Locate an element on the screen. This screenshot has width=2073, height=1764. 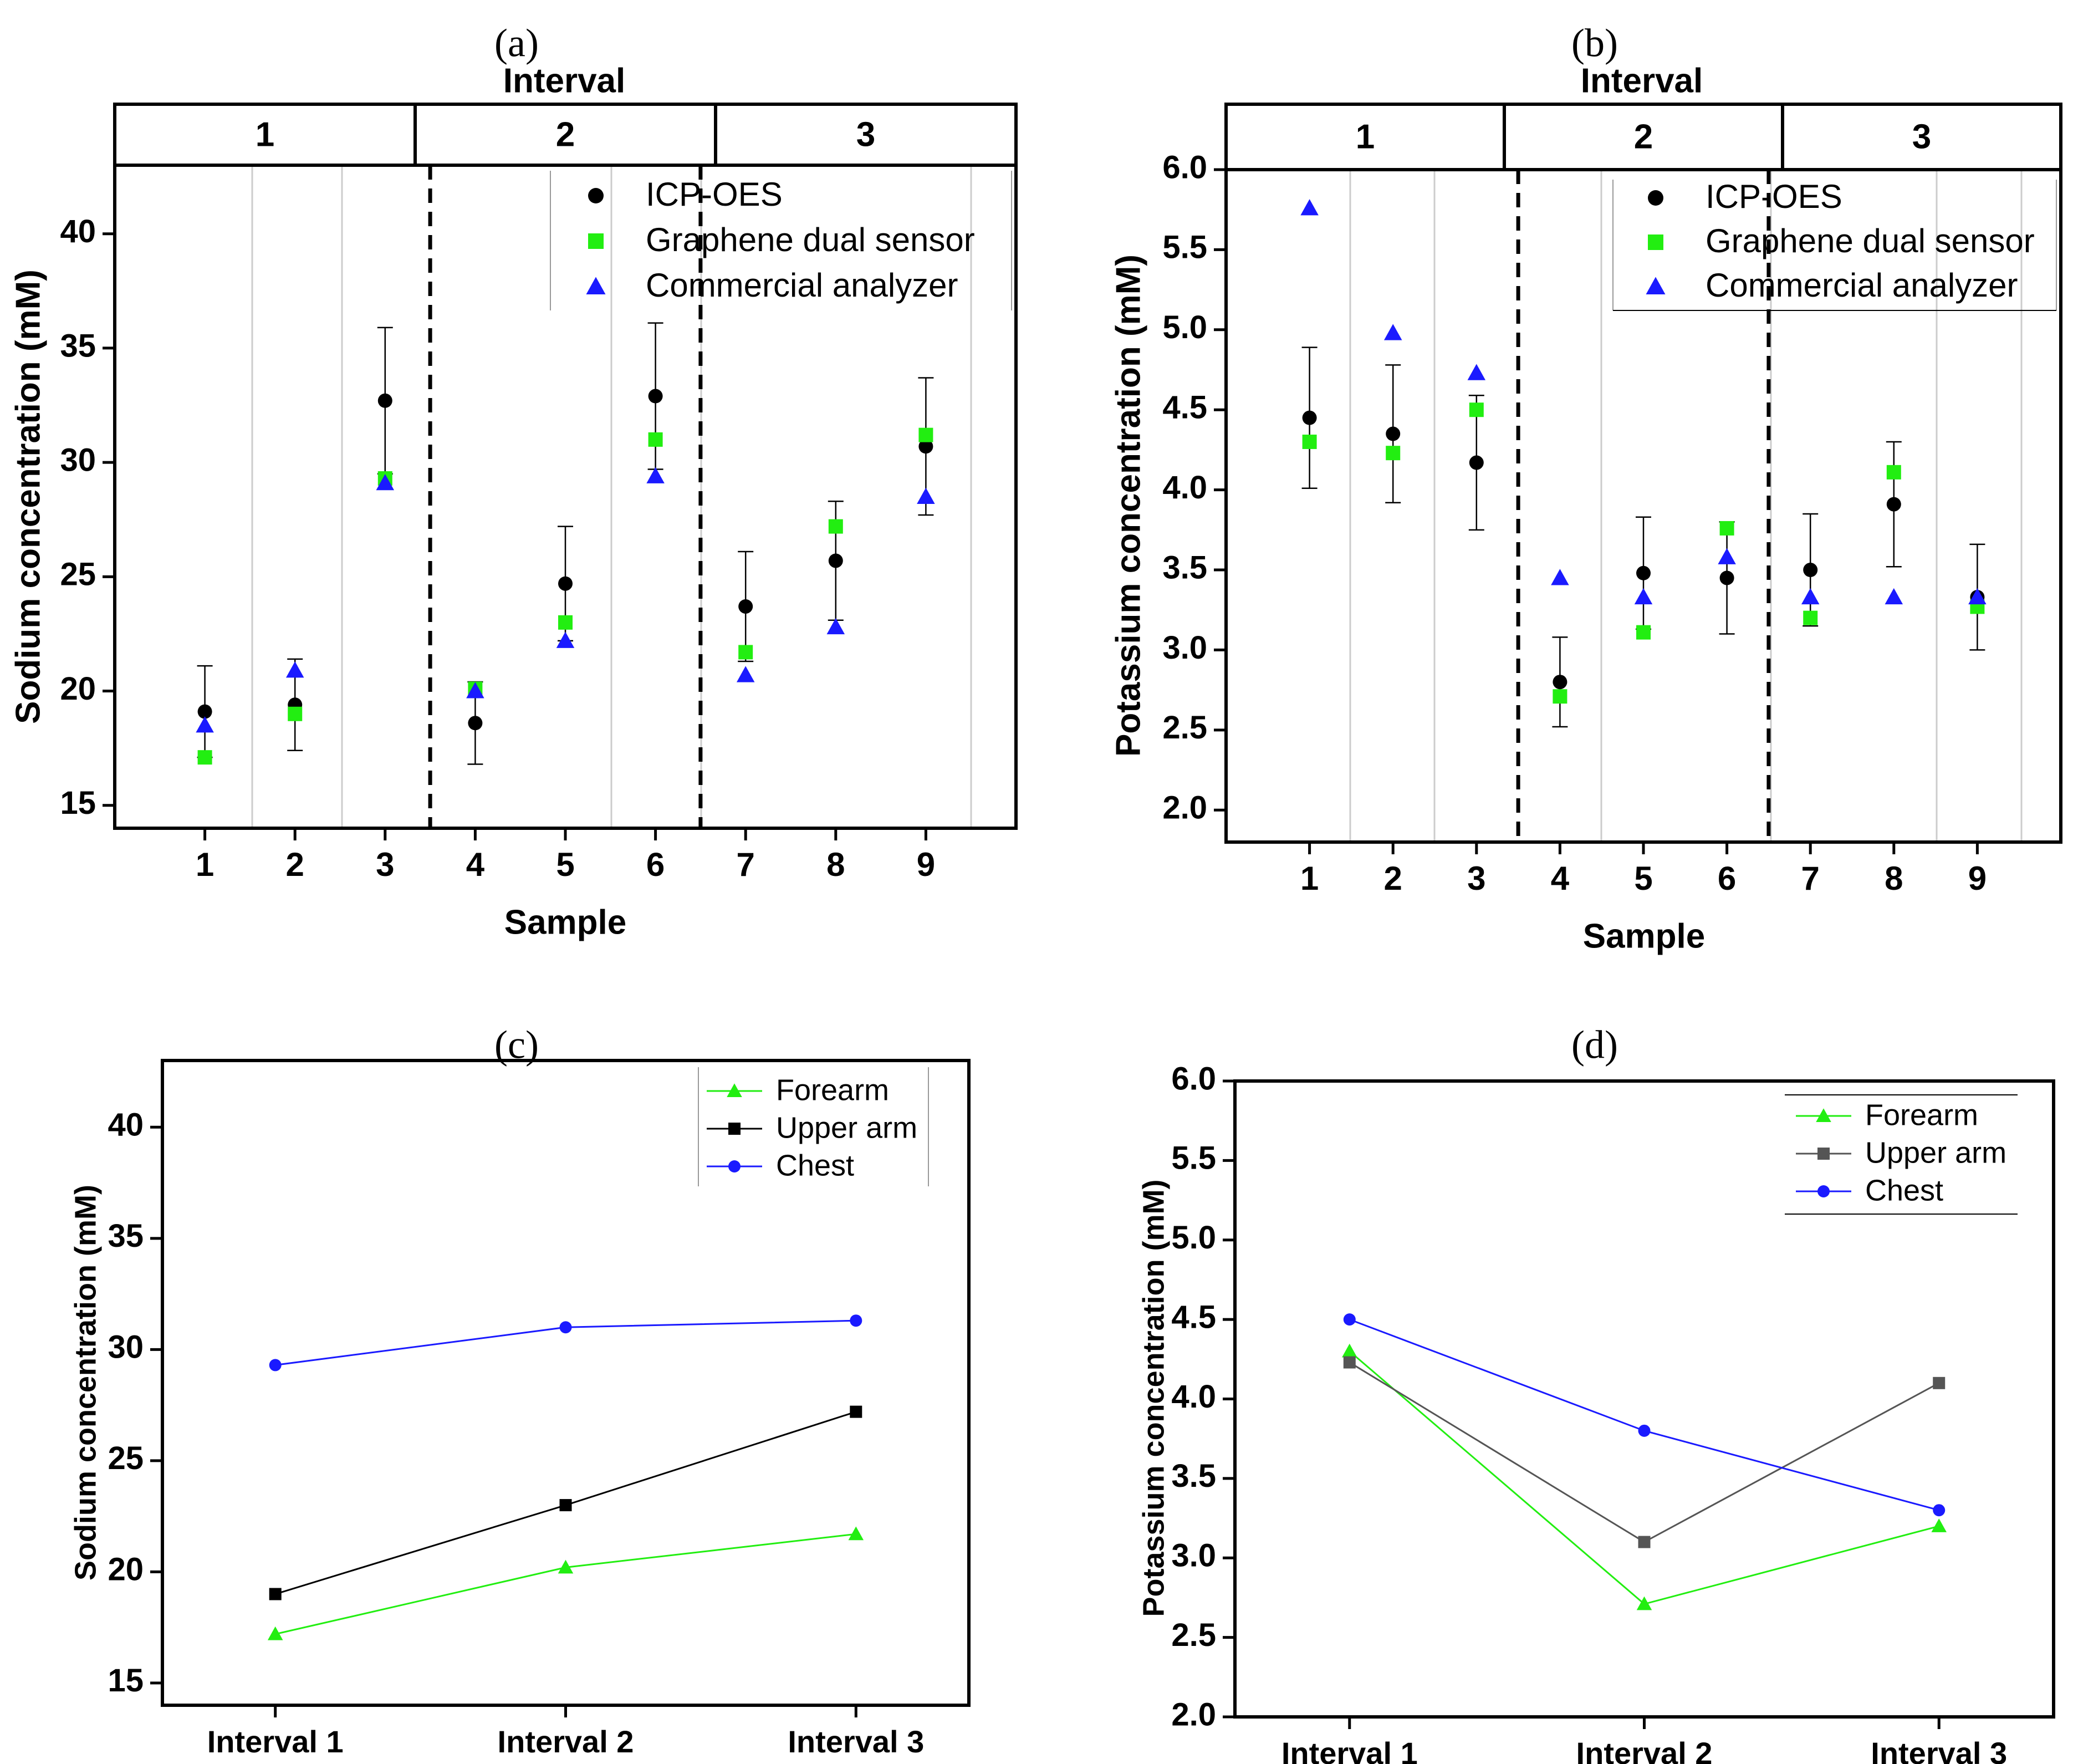
series-upper-arm is located at coordinates (565, 1502).